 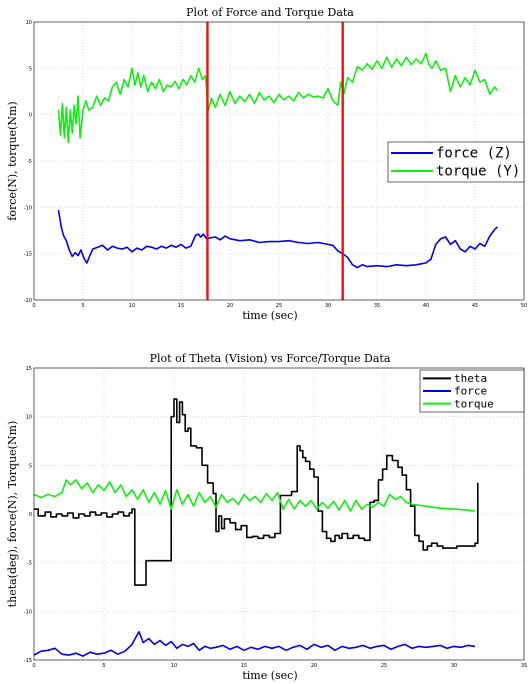 I want to click on series-line-torque-y, so click(x=278, y=98).